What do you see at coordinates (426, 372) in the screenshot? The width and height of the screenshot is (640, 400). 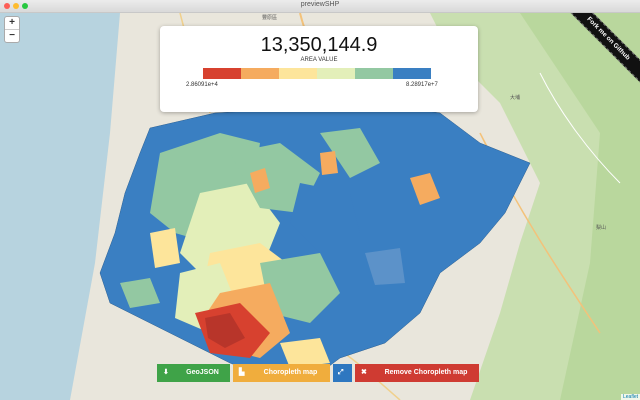 I see `remove-choropleth-button-label: Remove Choropleth map` at bounding box center [426, 372].